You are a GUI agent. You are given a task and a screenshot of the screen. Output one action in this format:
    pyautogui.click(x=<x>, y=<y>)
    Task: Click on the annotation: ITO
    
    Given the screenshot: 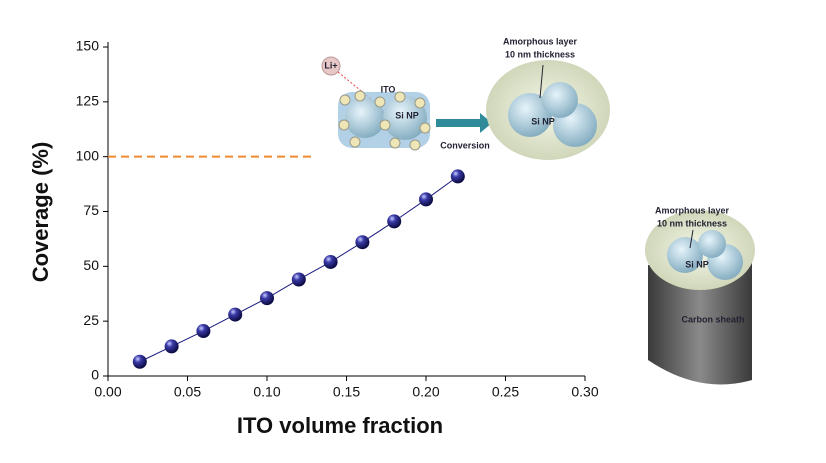 What is the action you would take?
    pyautogui.click(x=388, y=89)
    